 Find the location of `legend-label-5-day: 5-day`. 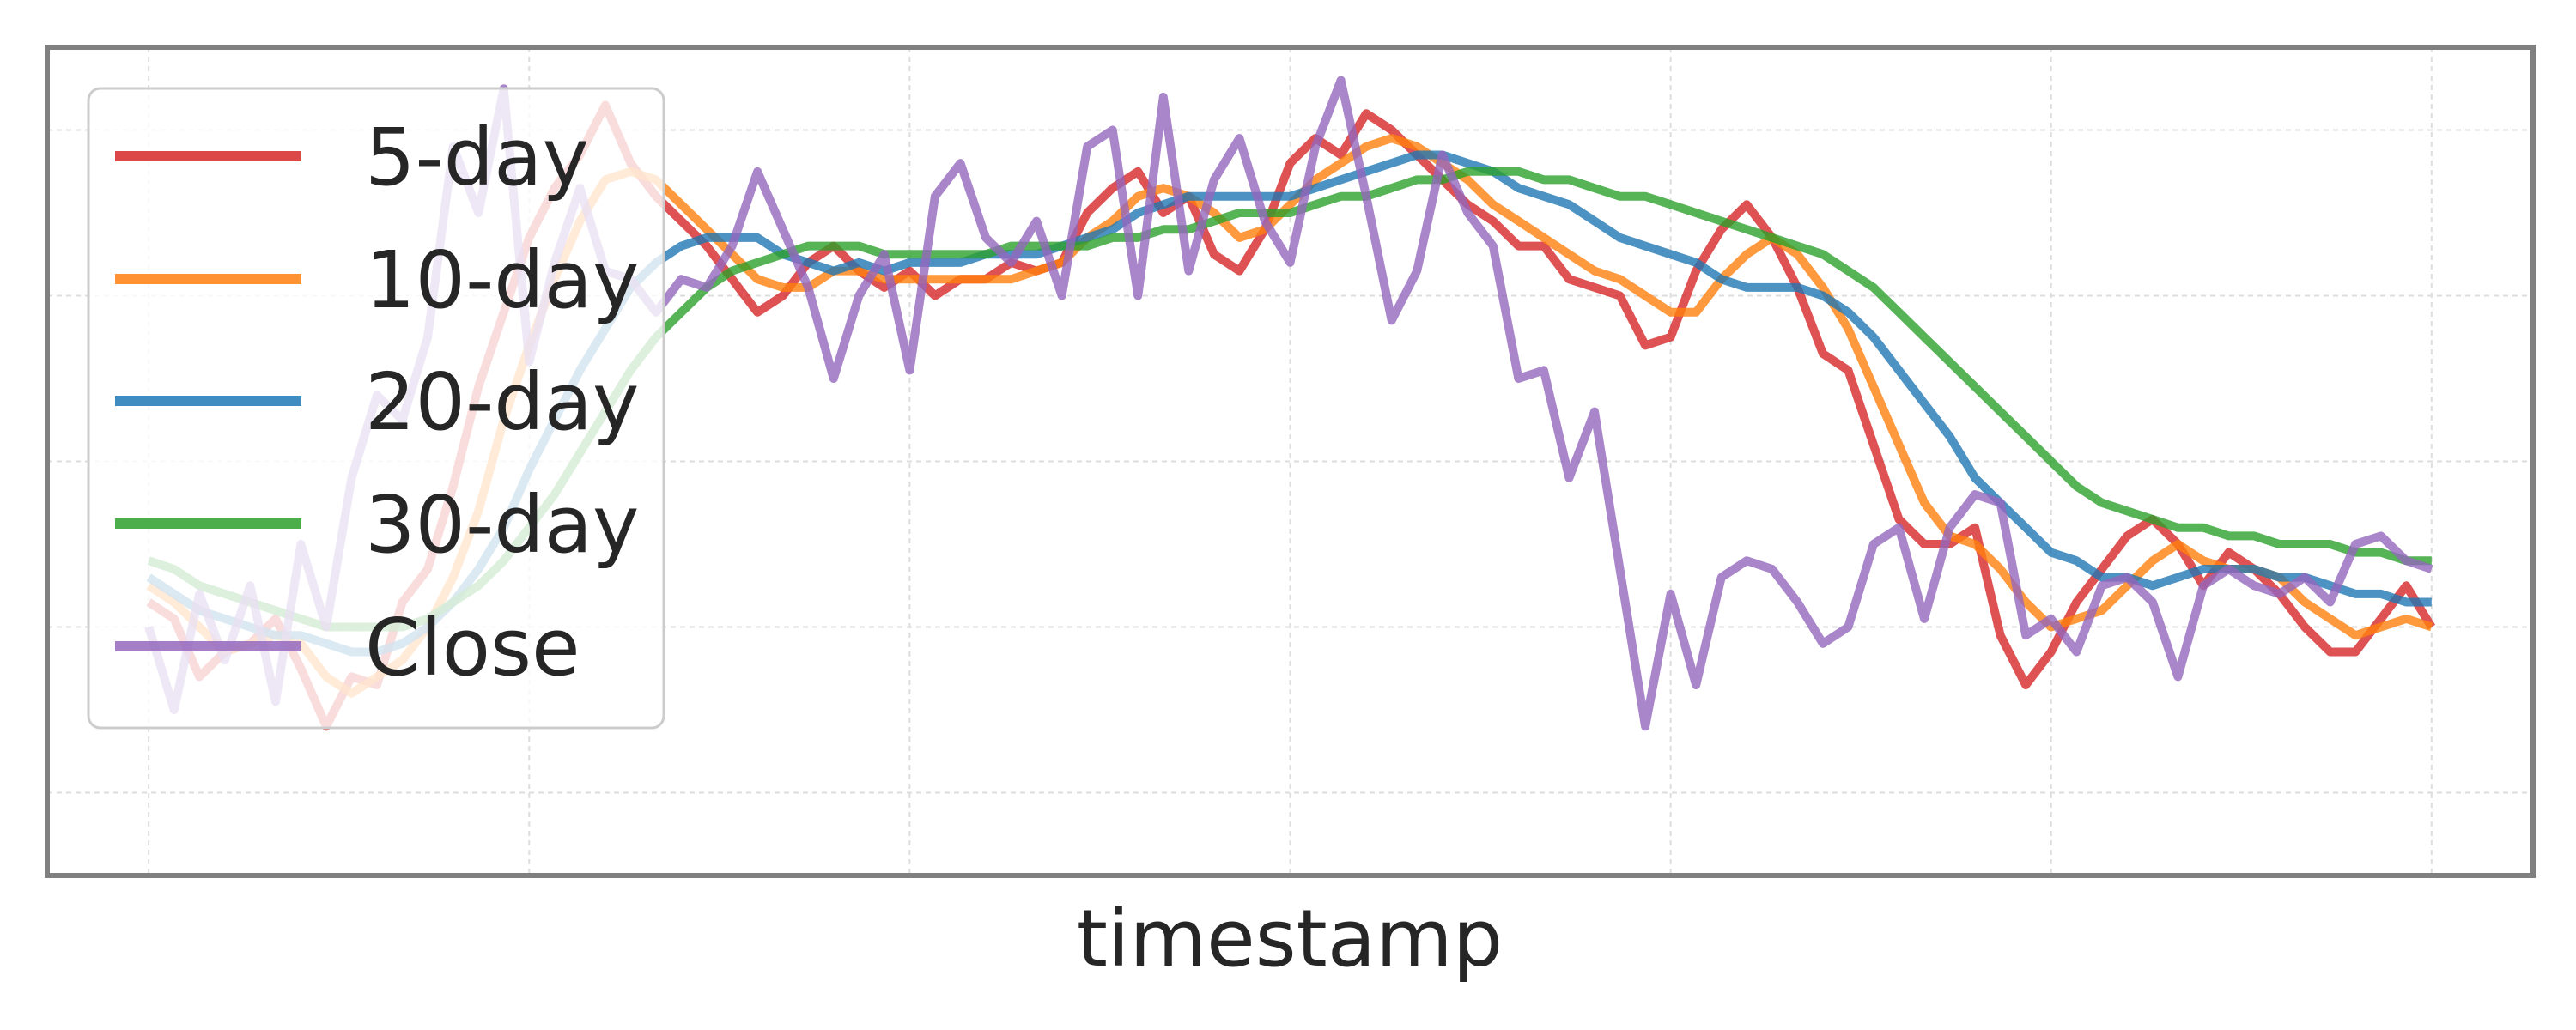

legend-label-5-day: 5-day is located at coordinates (477, 157).